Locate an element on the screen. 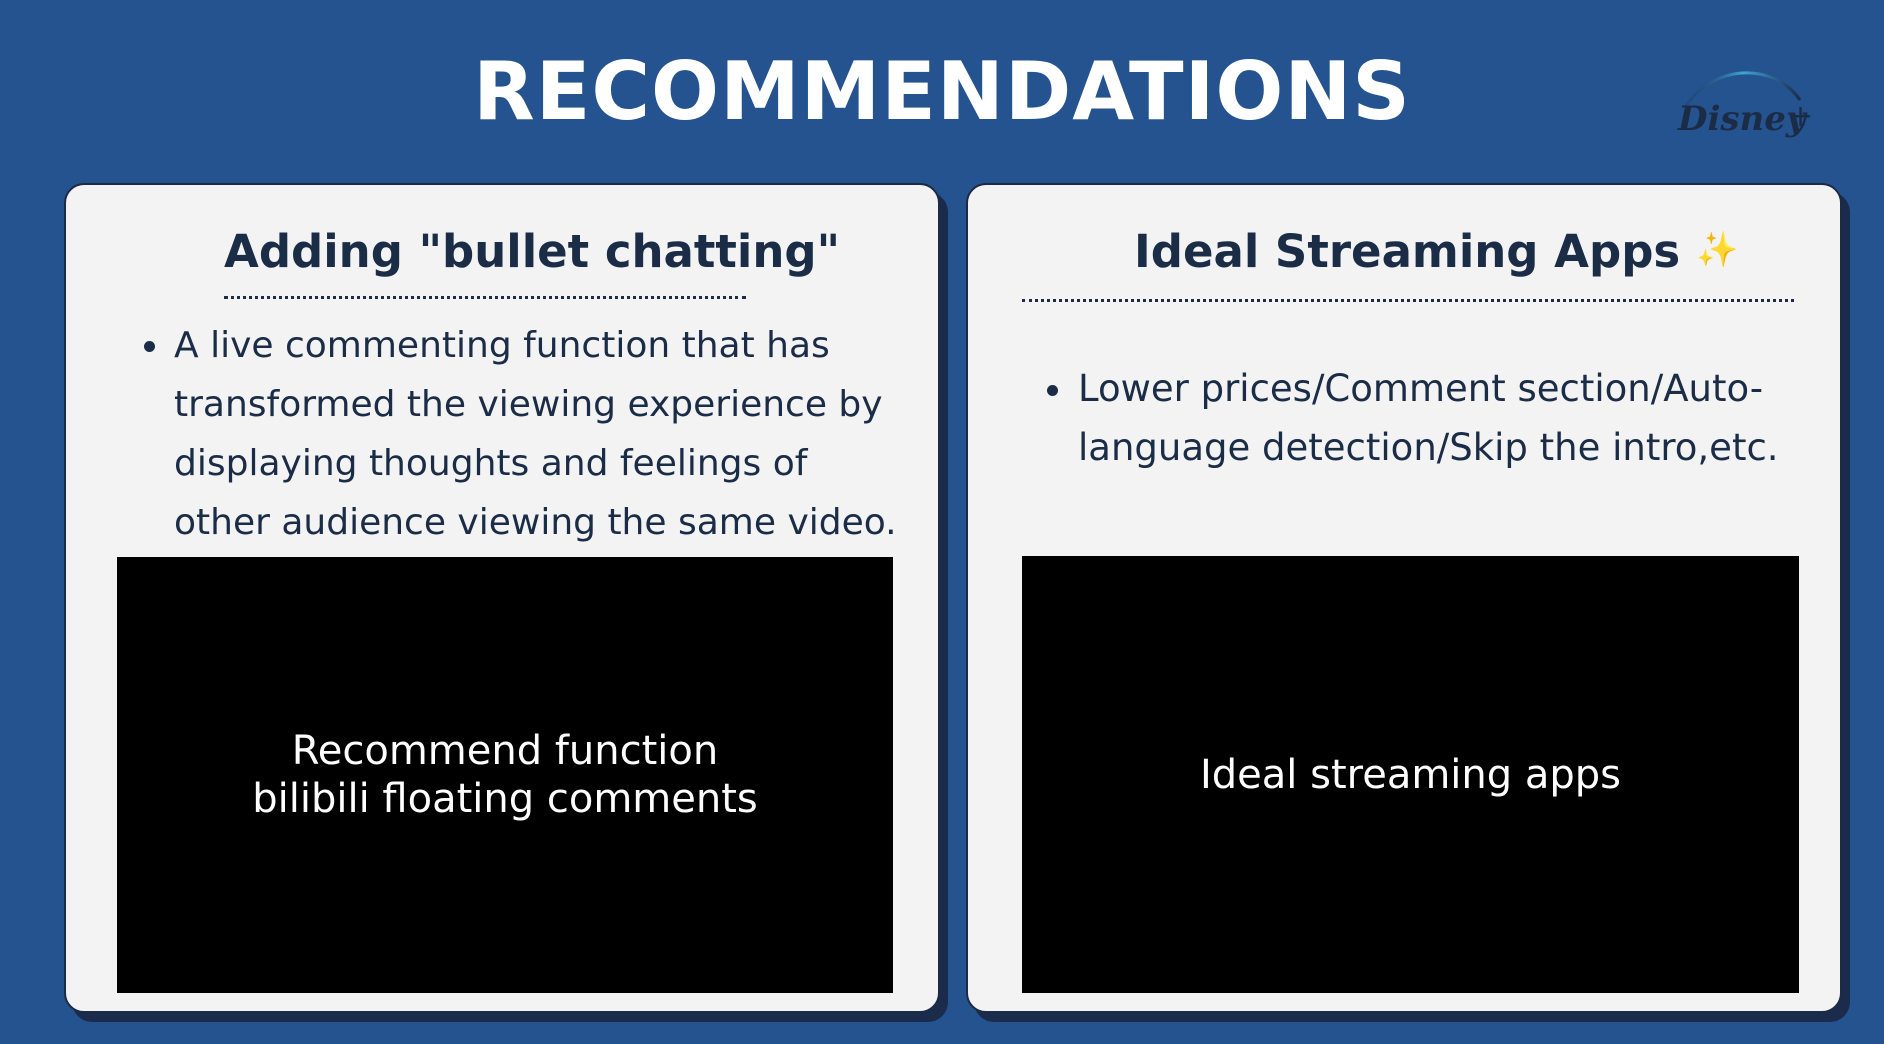 The width and height of the screenshot is (1884, 1044). card-heading: Adding "bullet chatting" is located at coordinates (532, 251).